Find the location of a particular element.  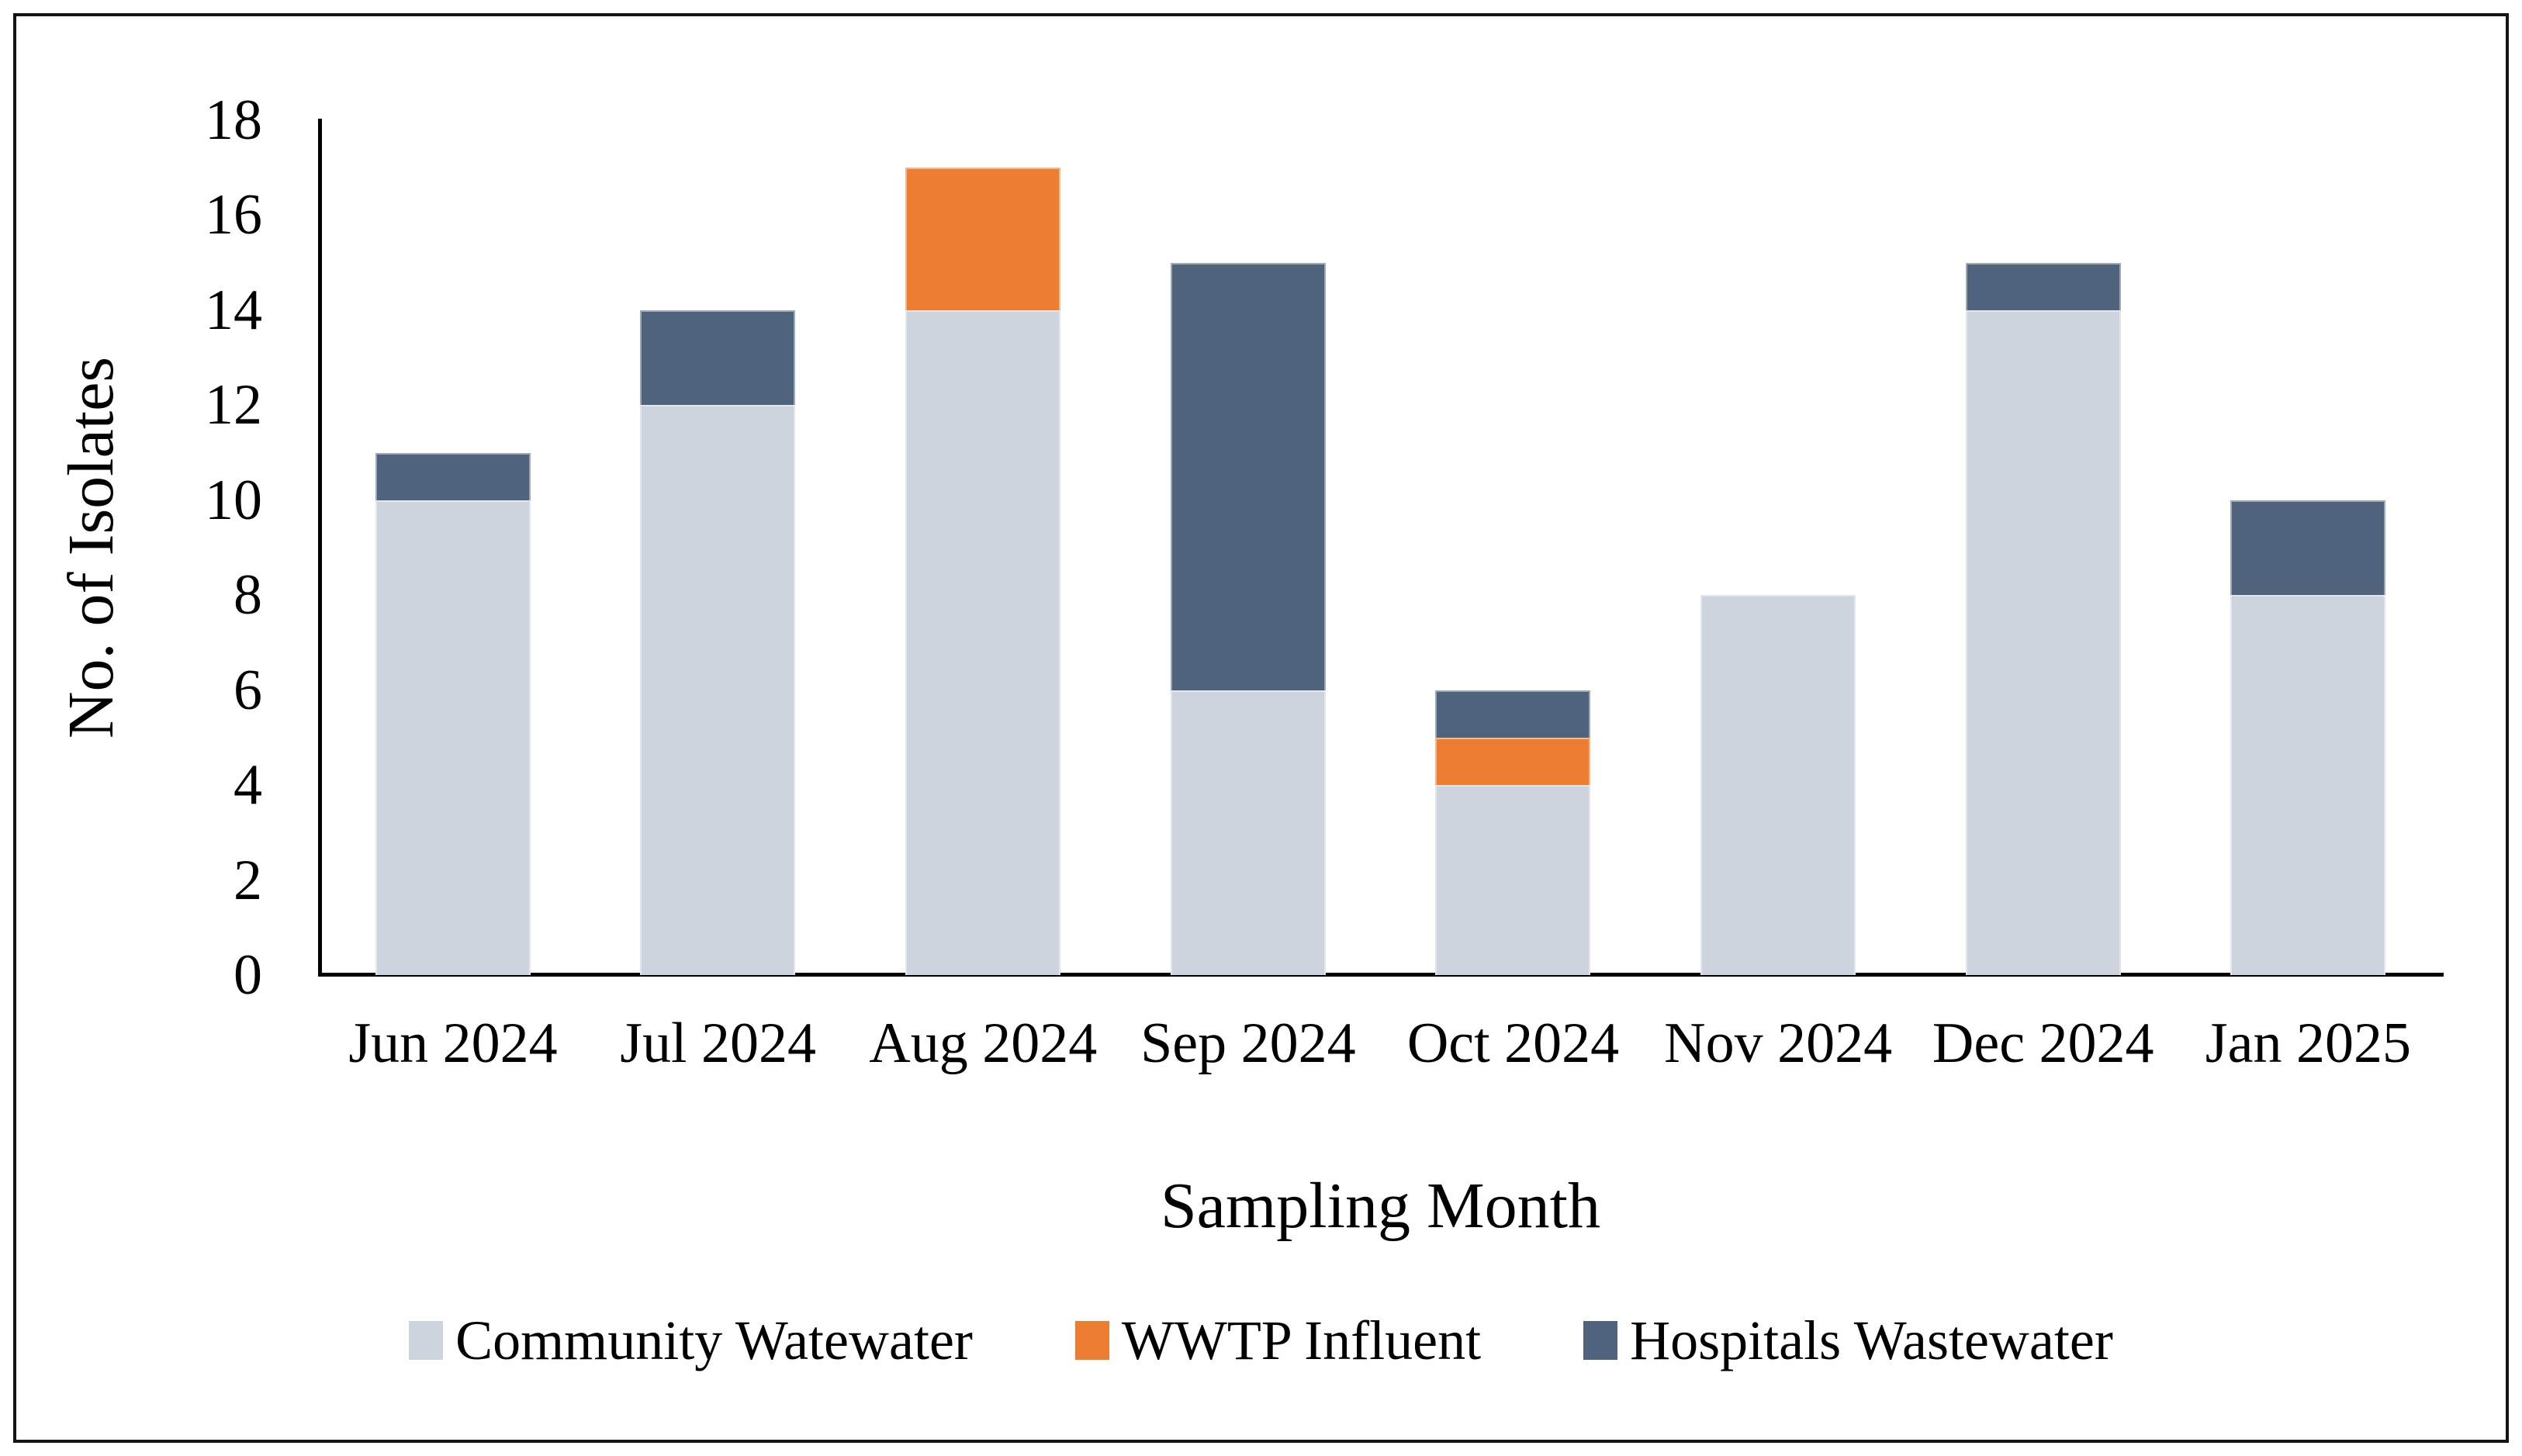

y-tick-label: 8 is located at coordinates (248, 595).